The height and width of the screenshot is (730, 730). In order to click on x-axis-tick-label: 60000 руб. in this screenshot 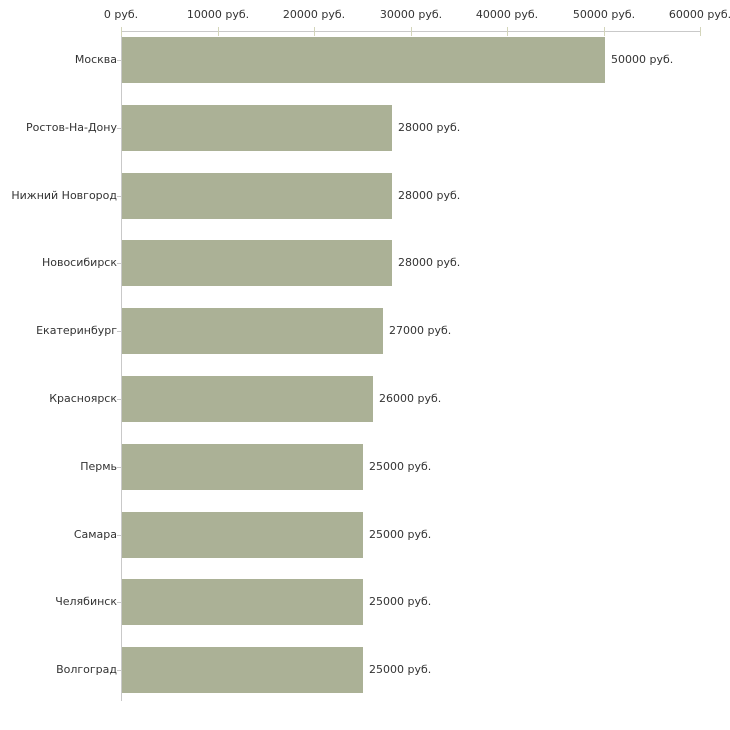, I will do `click(699, 14)`.